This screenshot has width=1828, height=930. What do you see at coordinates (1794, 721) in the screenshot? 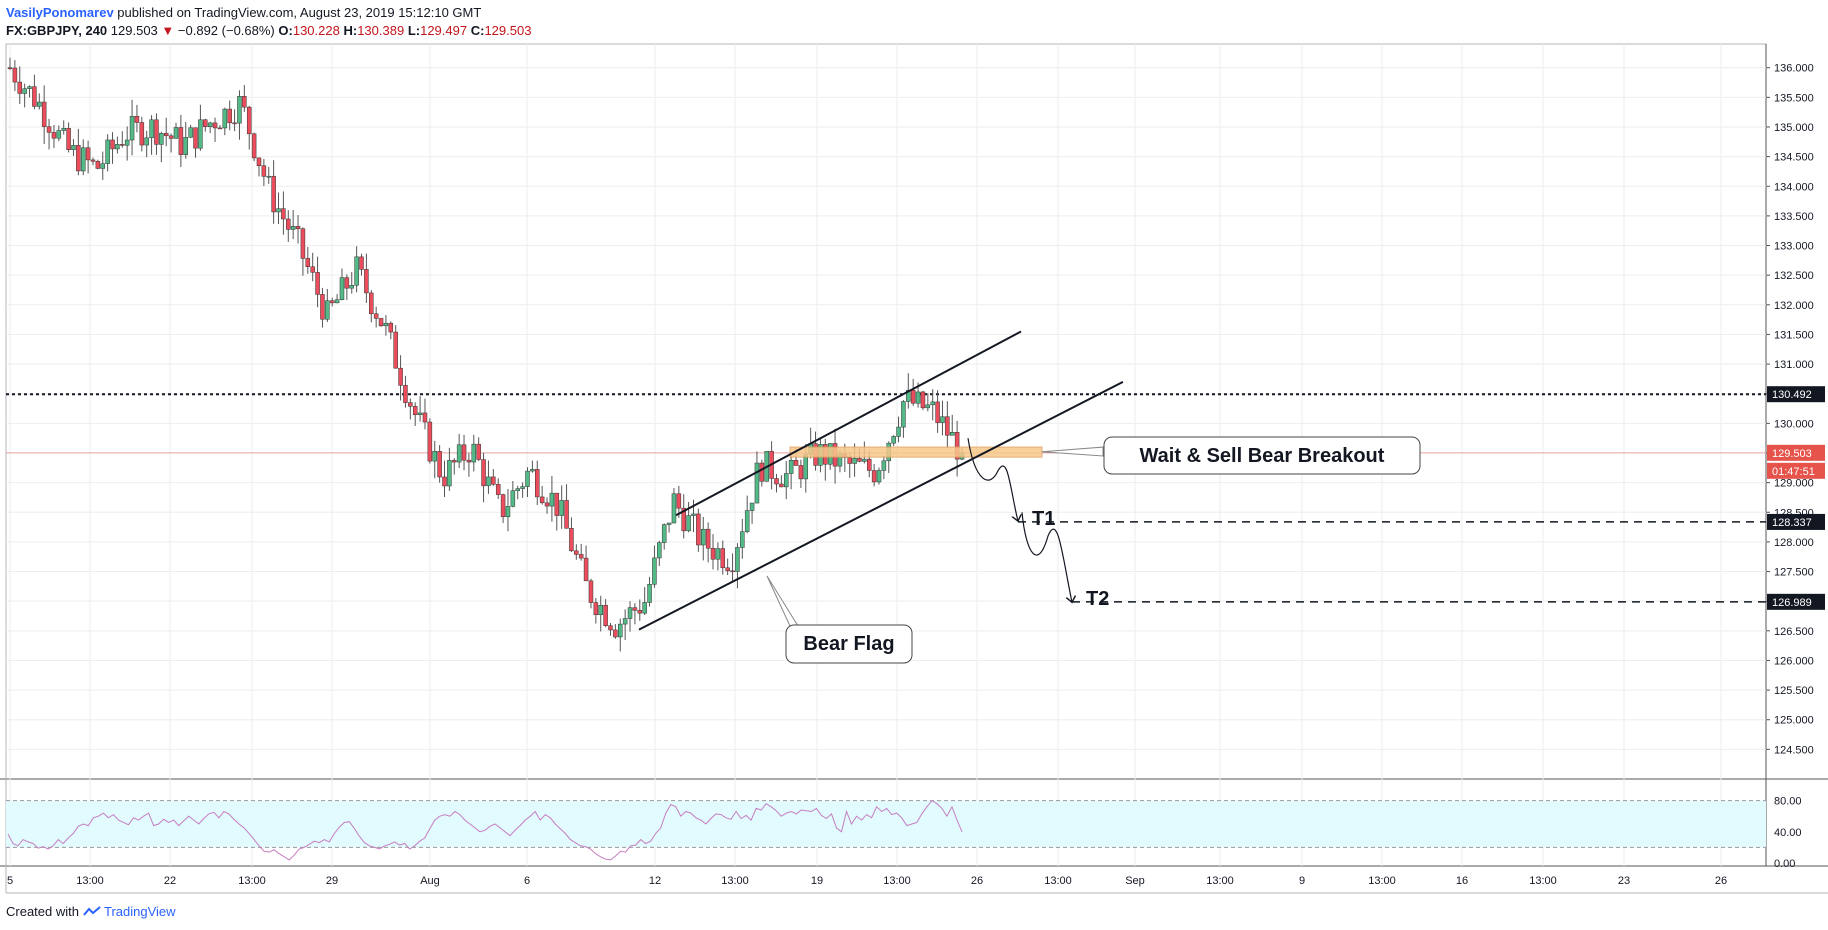
I see `y-tick-label: 125.000` at bounding box center [1794, 721].